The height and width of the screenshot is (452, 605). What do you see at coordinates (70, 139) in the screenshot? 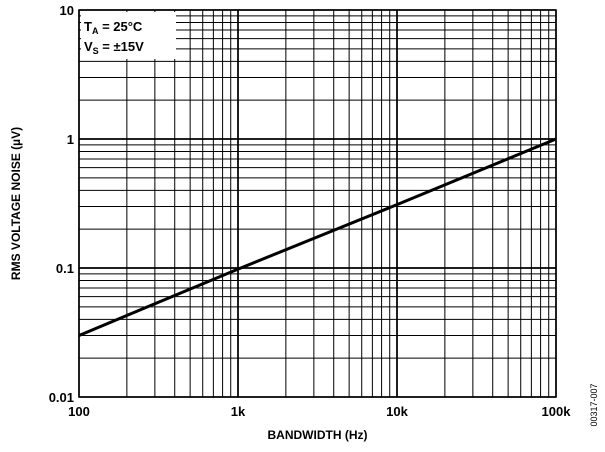
I see `y-tick-label: 1` at bounding box center [70, 139].